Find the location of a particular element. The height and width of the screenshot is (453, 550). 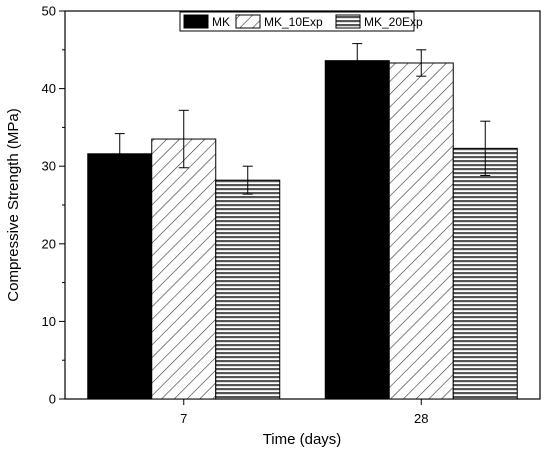

x-tick-label: 28 is located at coordinates (421, 418).